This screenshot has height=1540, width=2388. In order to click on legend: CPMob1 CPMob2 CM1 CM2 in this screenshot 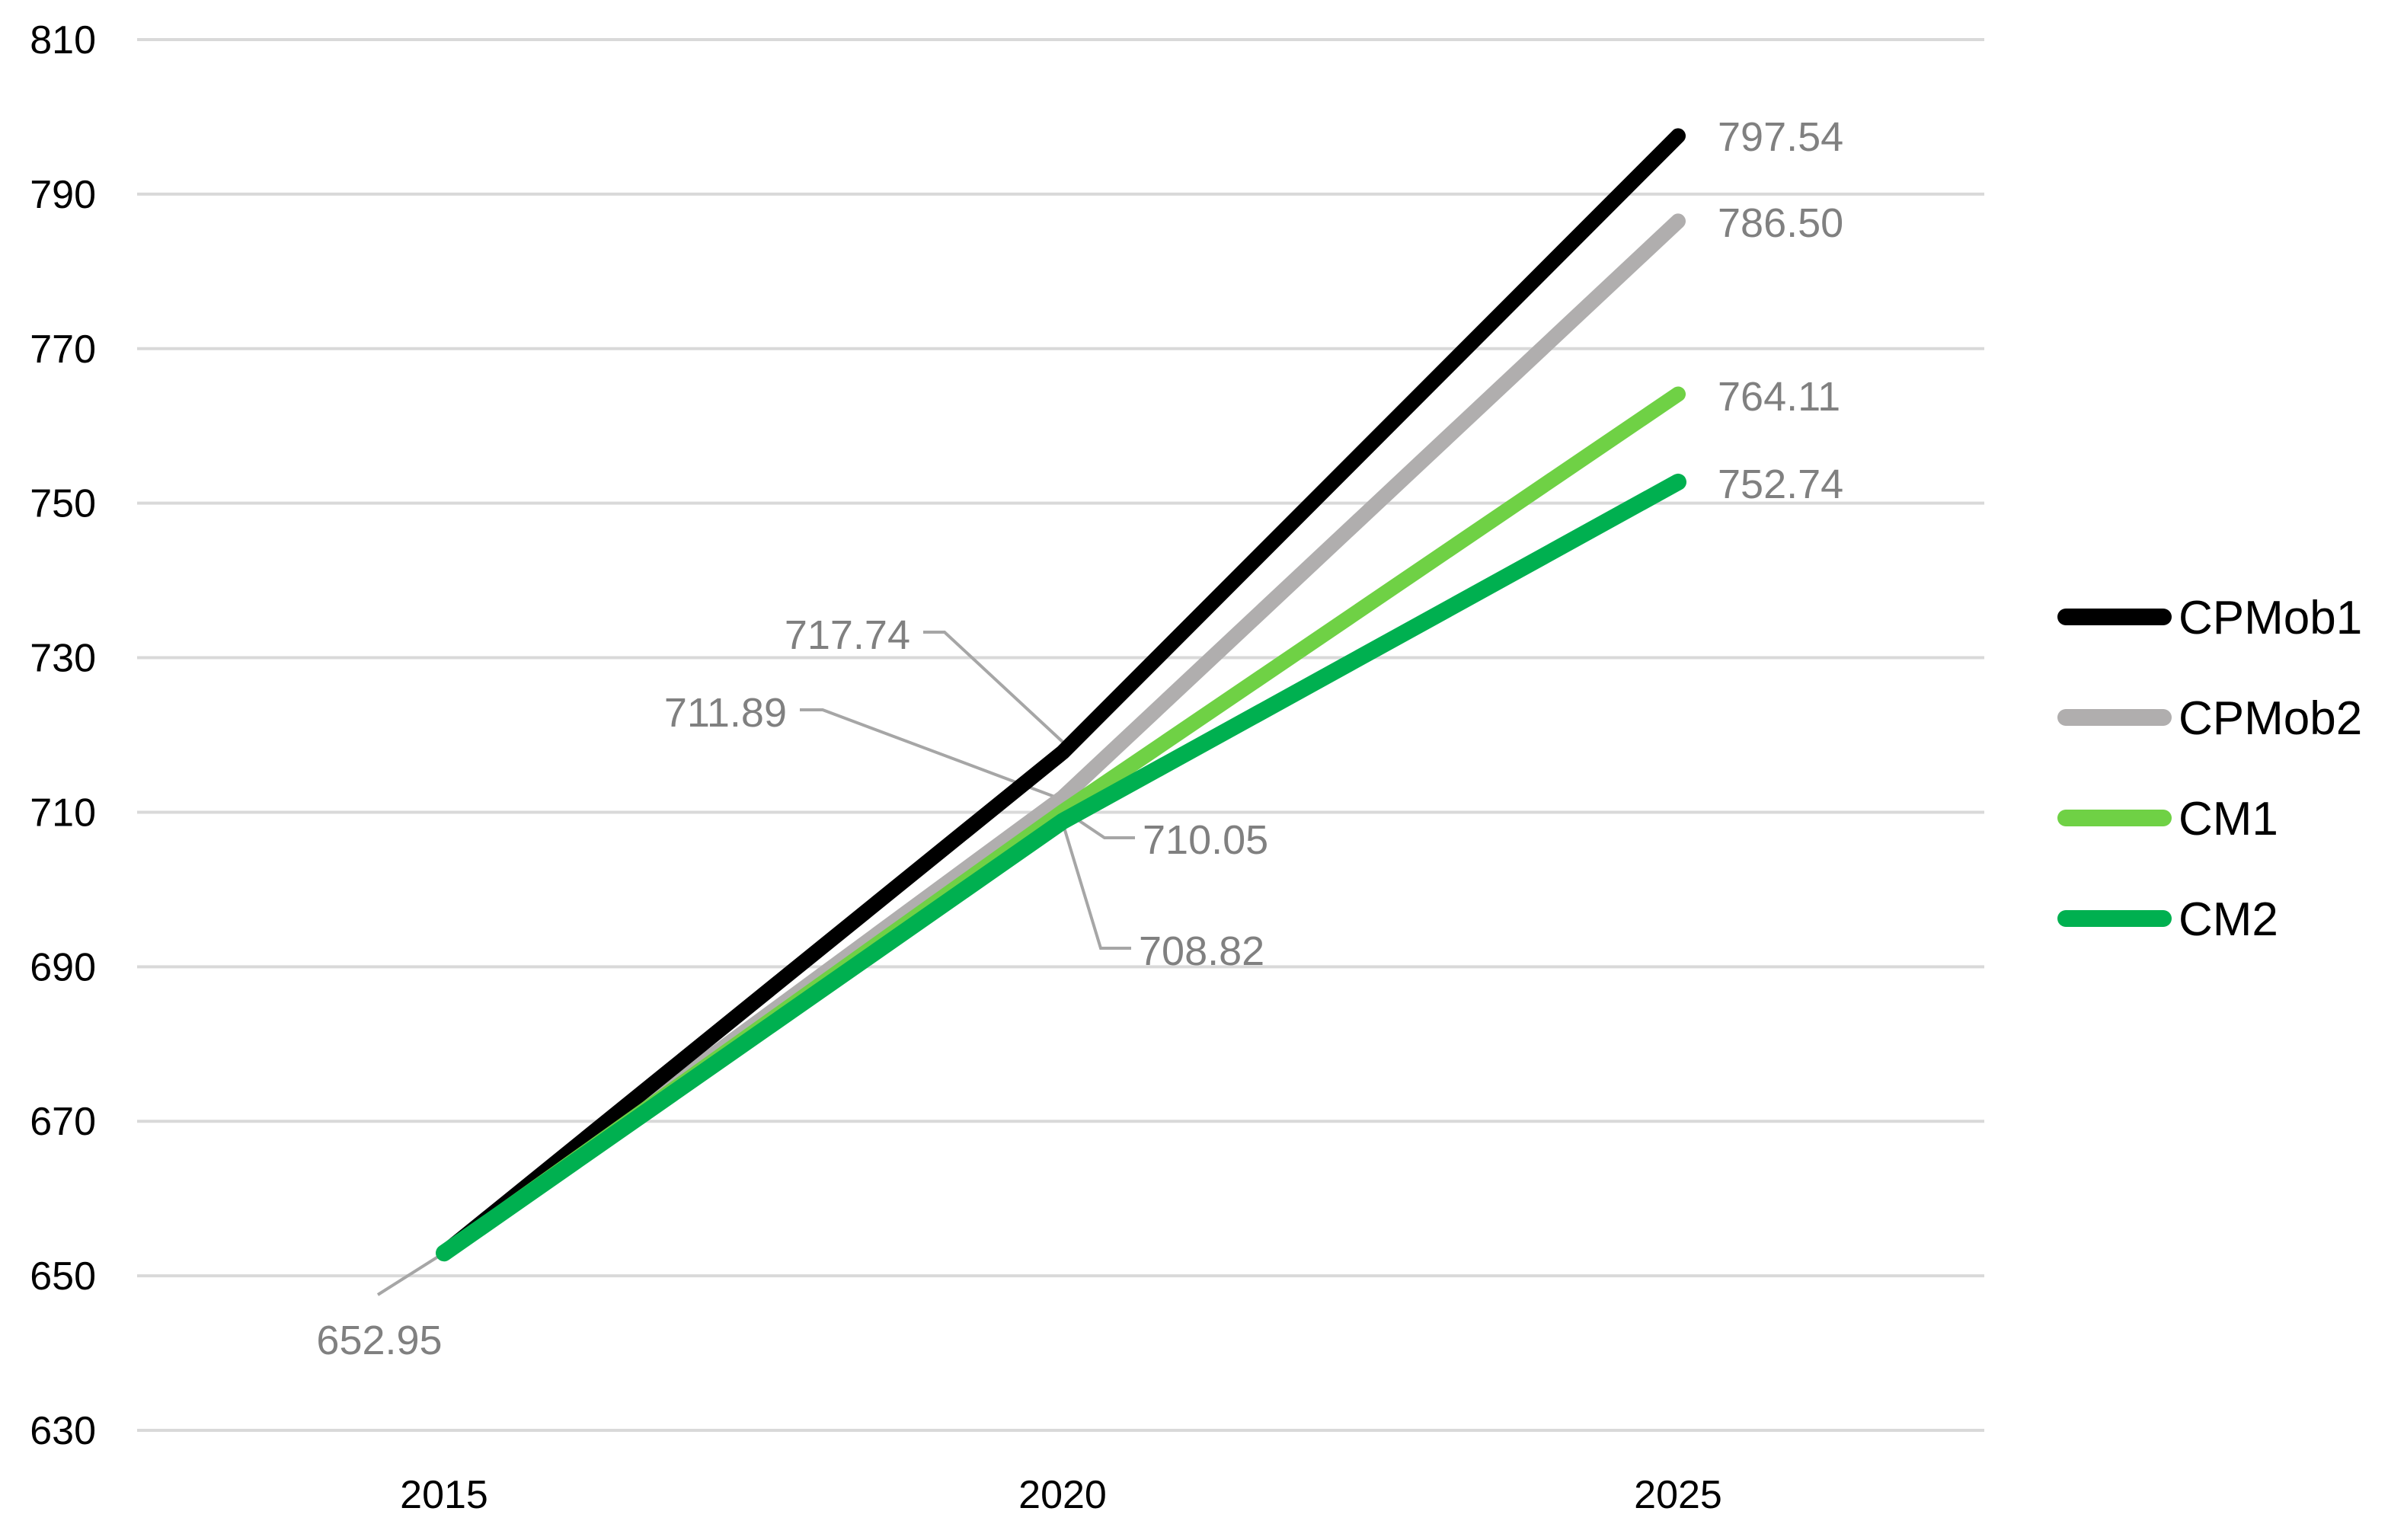, I will do `click(2209, 769)`.